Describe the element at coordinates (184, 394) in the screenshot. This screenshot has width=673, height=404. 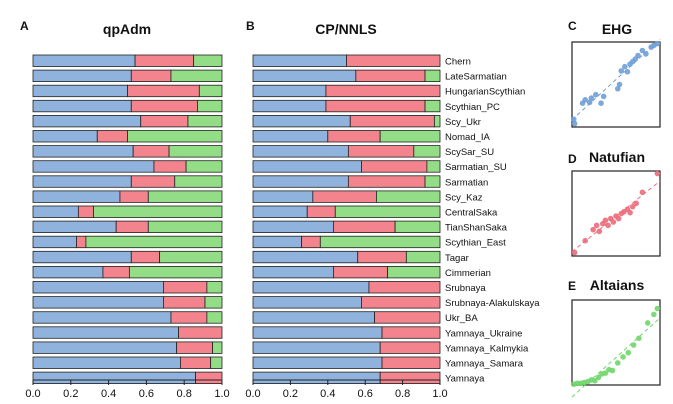
I see `x-tick-label: 0.8` at that location.